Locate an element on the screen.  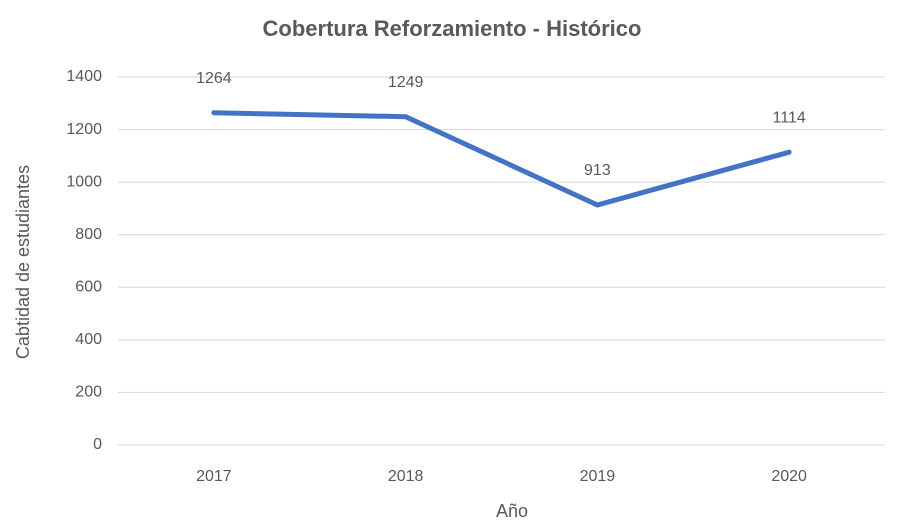
x-axis-title: Año is located at coordinates (512, 511).